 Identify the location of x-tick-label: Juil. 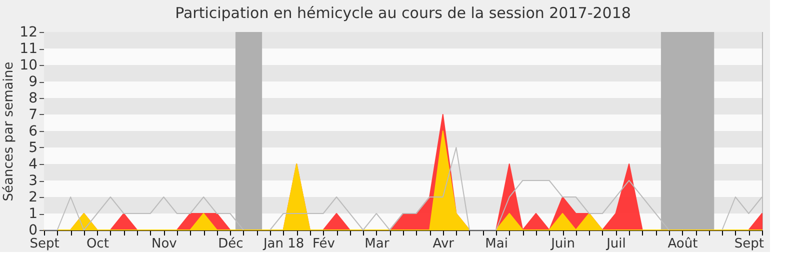
(616, 244).